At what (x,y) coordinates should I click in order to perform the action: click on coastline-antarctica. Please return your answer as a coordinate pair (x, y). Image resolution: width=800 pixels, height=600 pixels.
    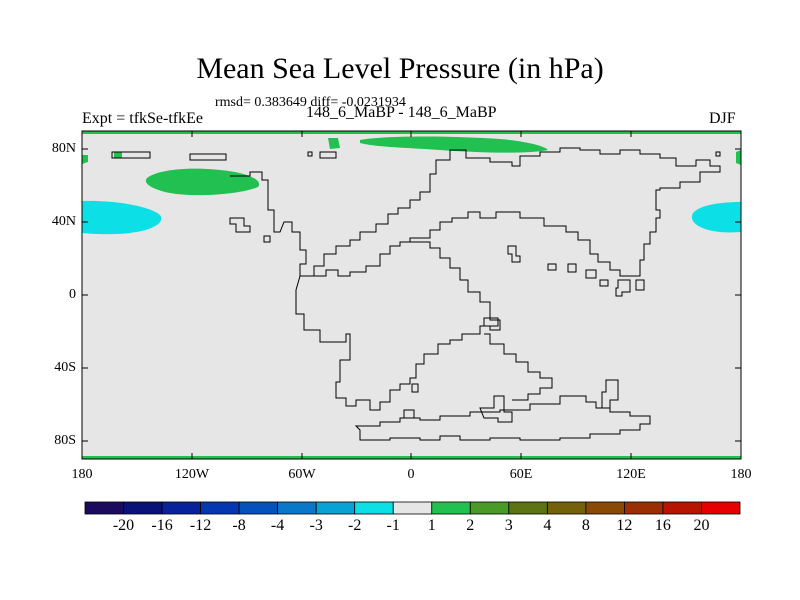
    Looking at the image, I should click on (502, 418).